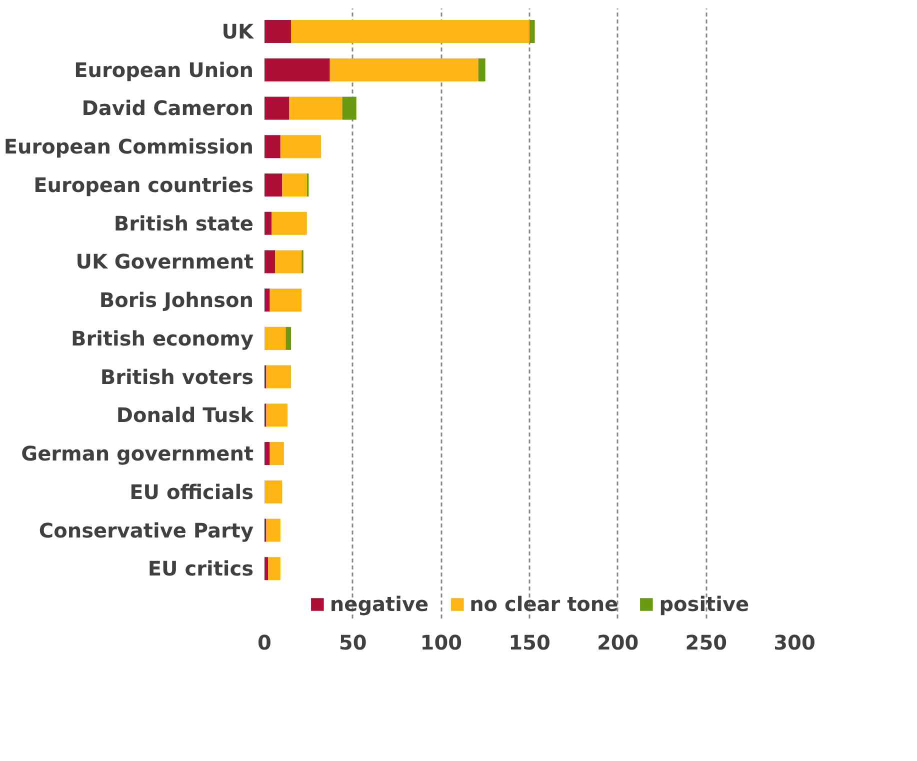 The width and height of the screenshot is (917, 761). I want to click on x-tick-label: 150, so click(529, 642).